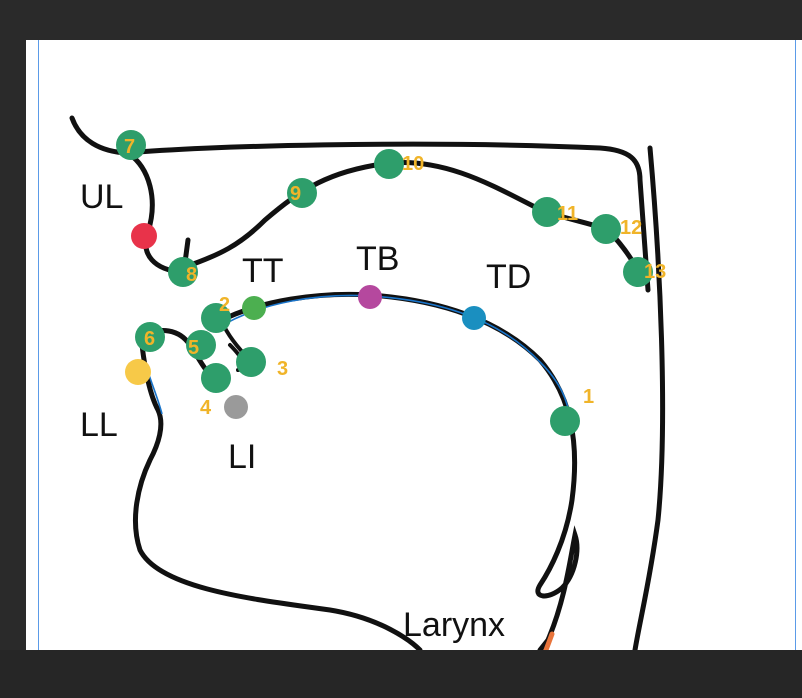 This screenshot has width=802, height=698. I want to click on point-number-2: 2, so click(224, 305).